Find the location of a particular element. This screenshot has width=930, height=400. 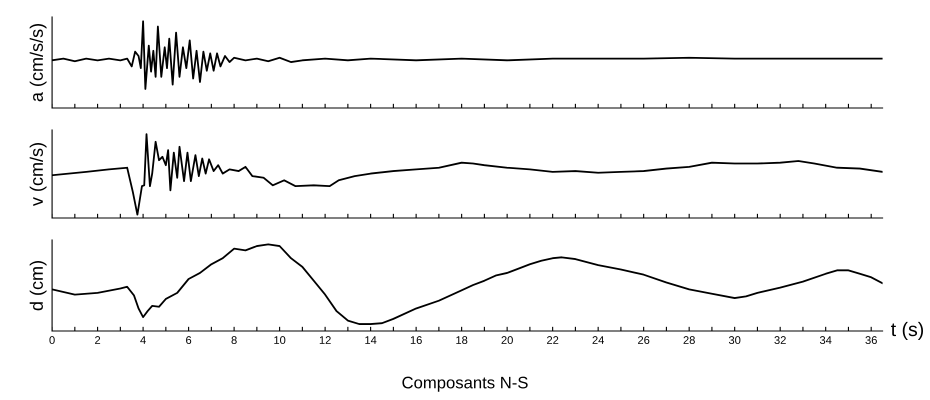

x-tick-label: 18 is located at coordinates (462, 340).